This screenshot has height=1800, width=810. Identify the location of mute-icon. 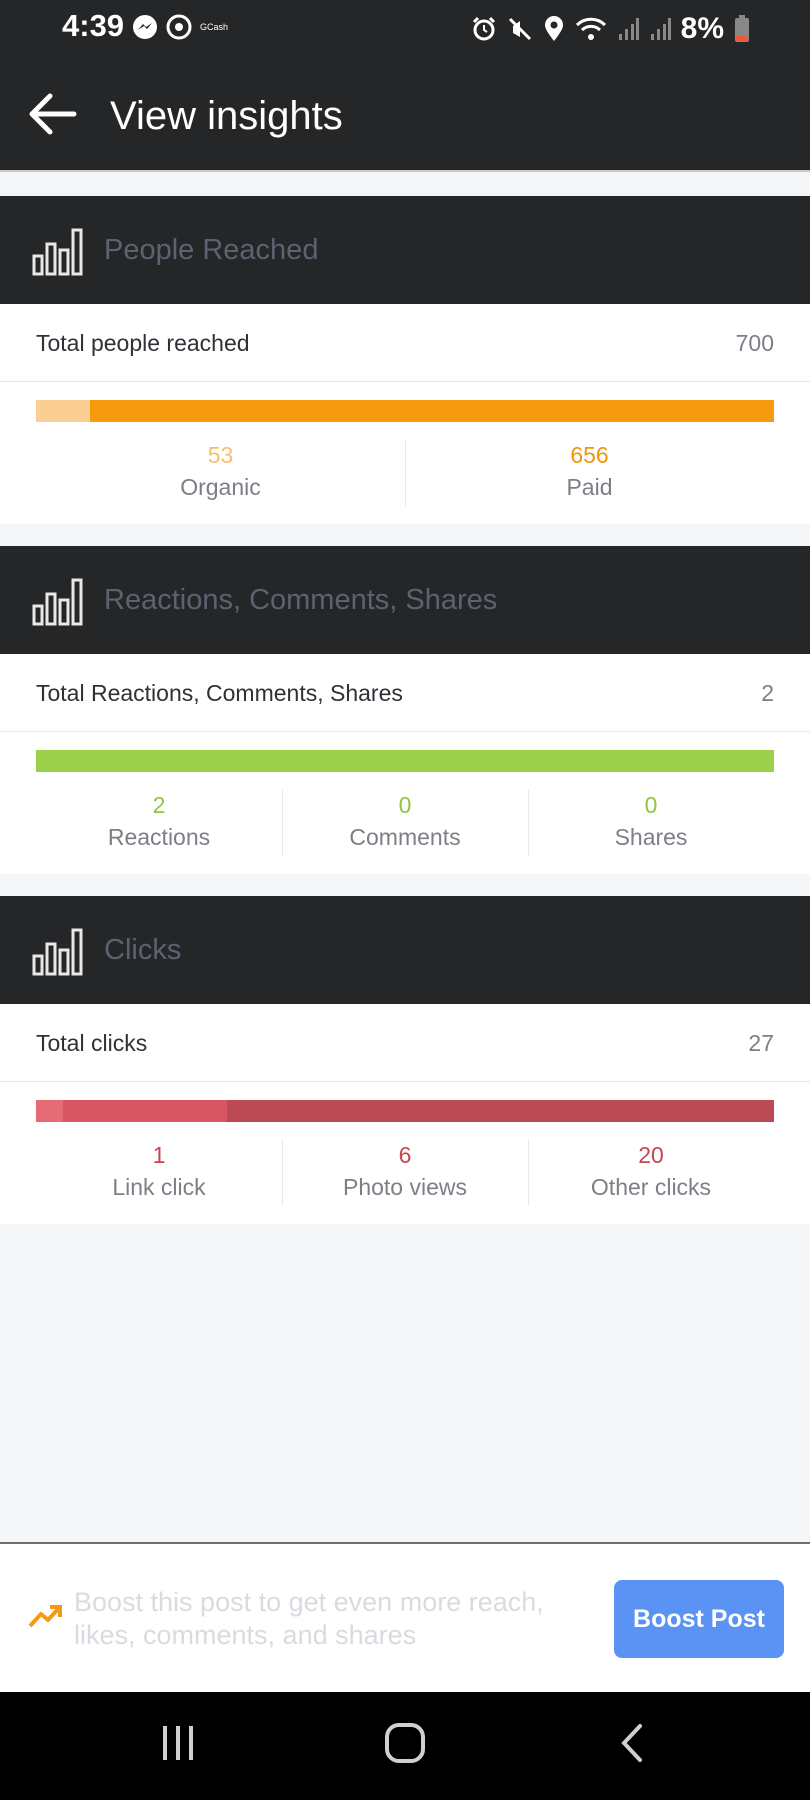
(519, 29).